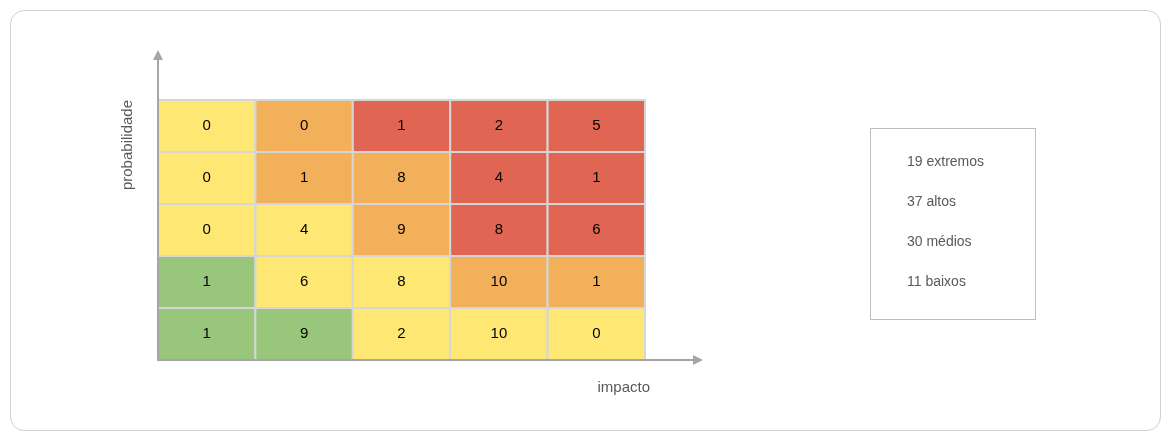  What do you see at coordinates (623, 387) in the screenshot?
I see `x-axis-title: impacto` at bounding box center [623, 387].